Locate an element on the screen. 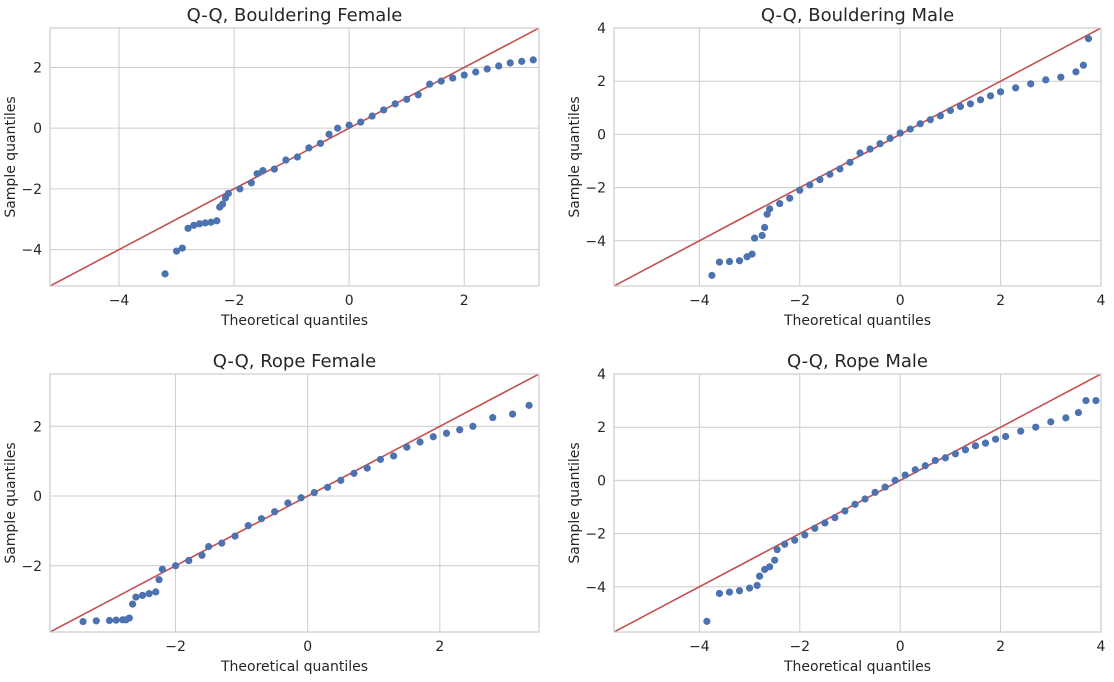  y-tick-label: 0 is located at coordinates (601, 135).